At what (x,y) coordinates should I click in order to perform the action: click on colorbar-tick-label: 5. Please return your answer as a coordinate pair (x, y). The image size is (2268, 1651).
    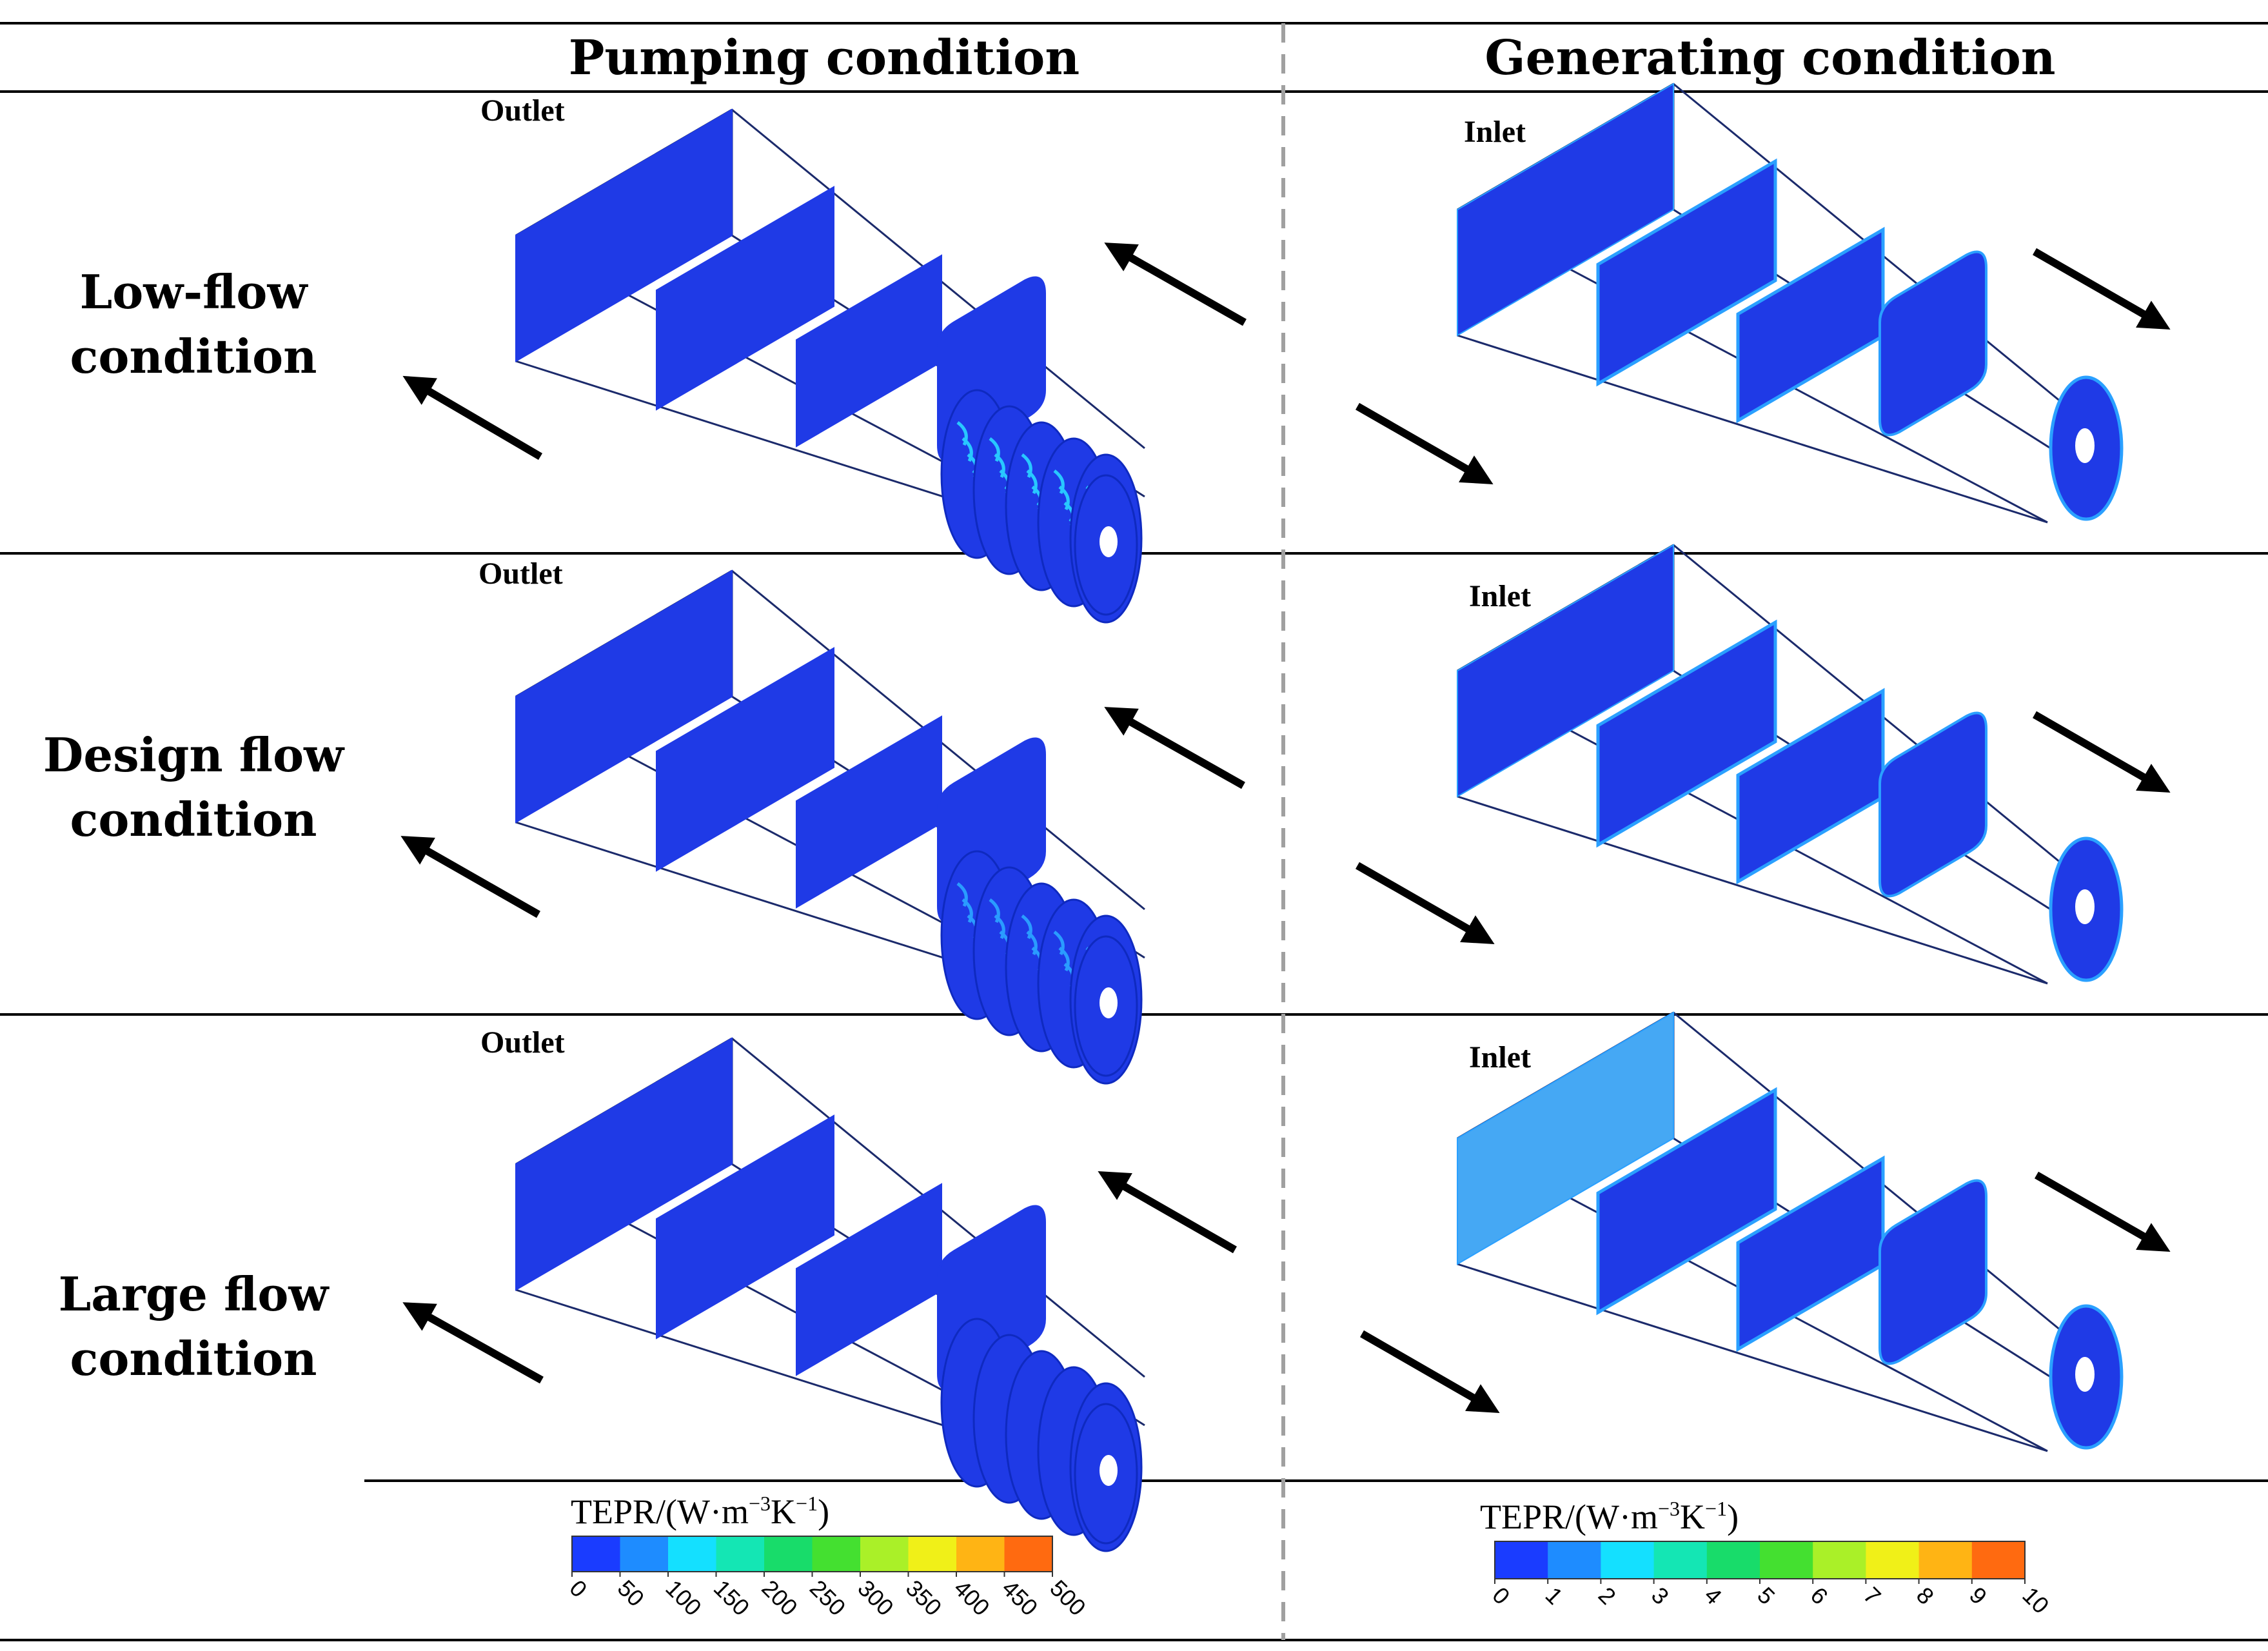
    Looking at the image, I should click on (1766, 1596).